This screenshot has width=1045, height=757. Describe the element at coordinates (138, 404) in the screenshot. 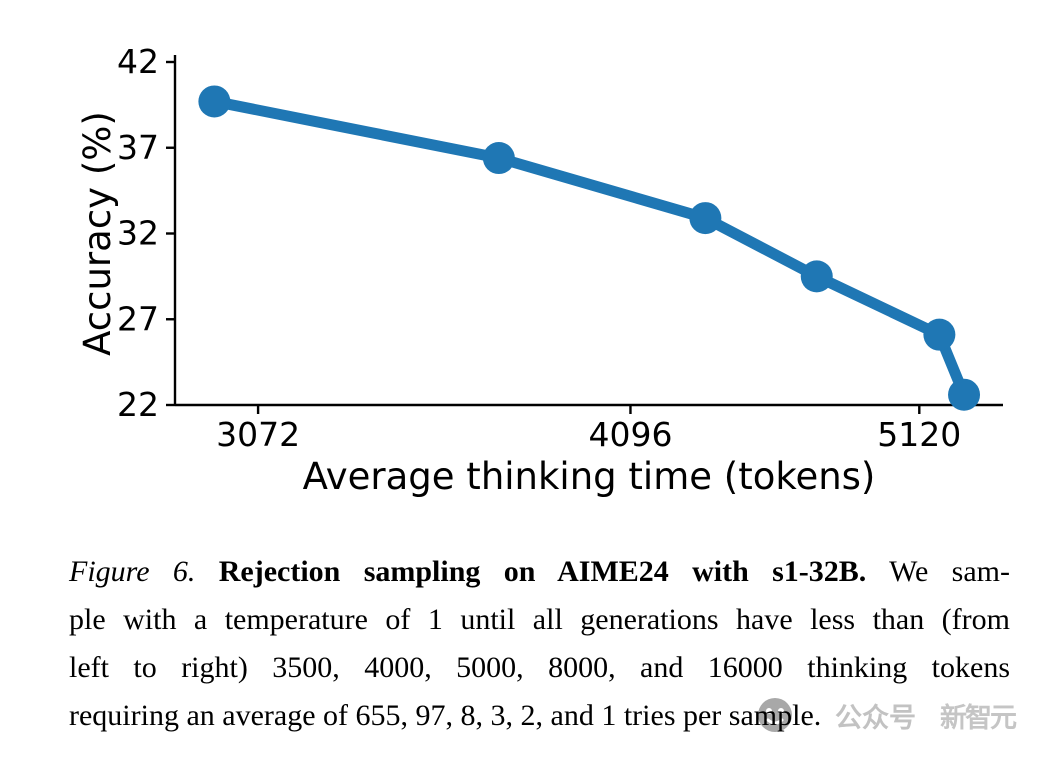

I see `y-tick-label: 22` at that location.